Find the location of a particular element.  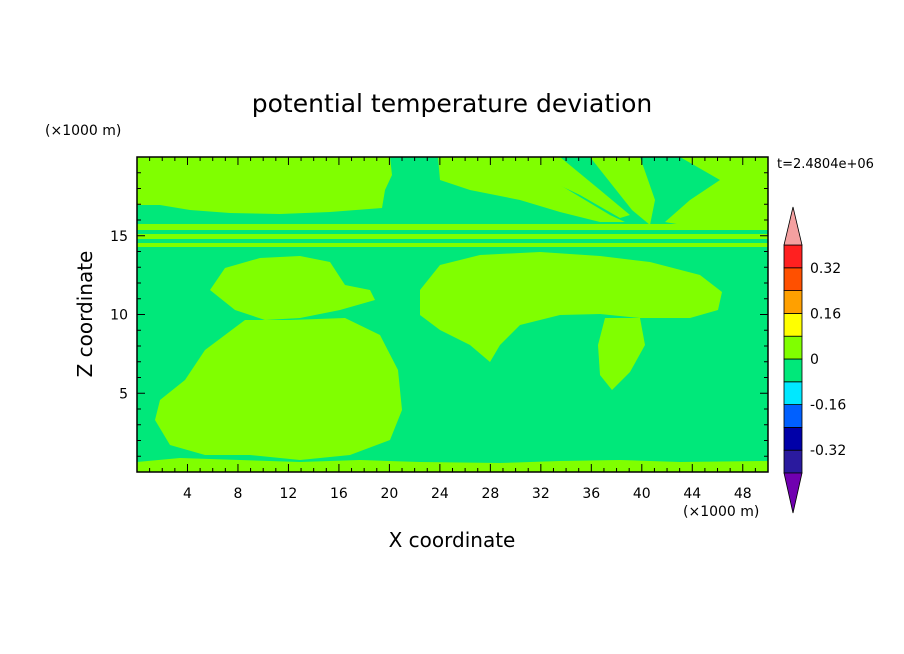

x-tick-label: 4 is located at coordinates (187, 494).